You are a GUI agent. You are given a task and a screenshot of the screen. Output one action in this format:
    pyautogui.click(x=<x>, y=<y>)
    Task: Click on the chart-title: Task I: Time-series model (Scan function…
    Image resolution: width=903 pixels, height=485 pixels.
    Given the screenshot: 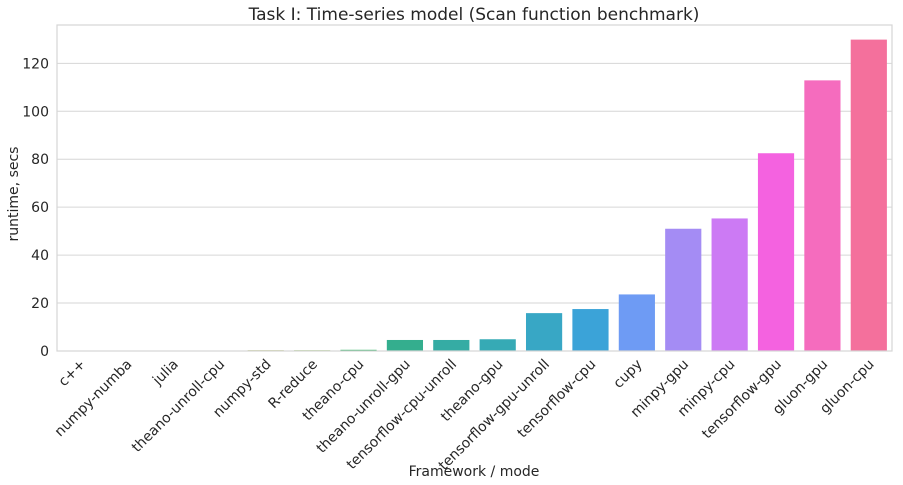 What is the action you would take?
    pyautogui.click(x=474, y=15)
    